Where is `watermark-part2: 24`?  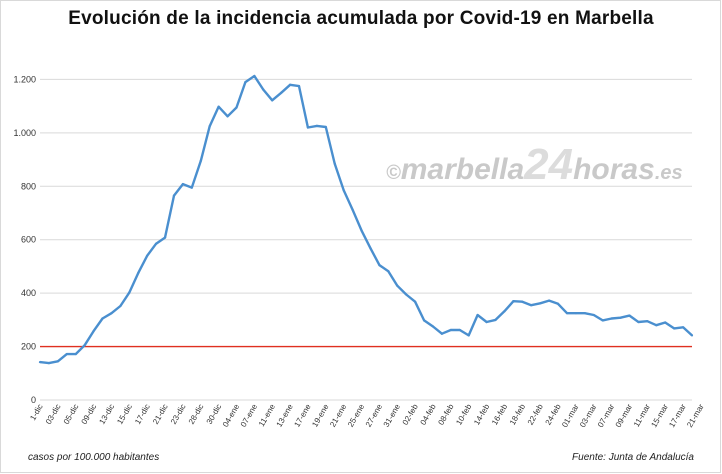
watermark-part2: 24 is located at coordinates (549, 164).